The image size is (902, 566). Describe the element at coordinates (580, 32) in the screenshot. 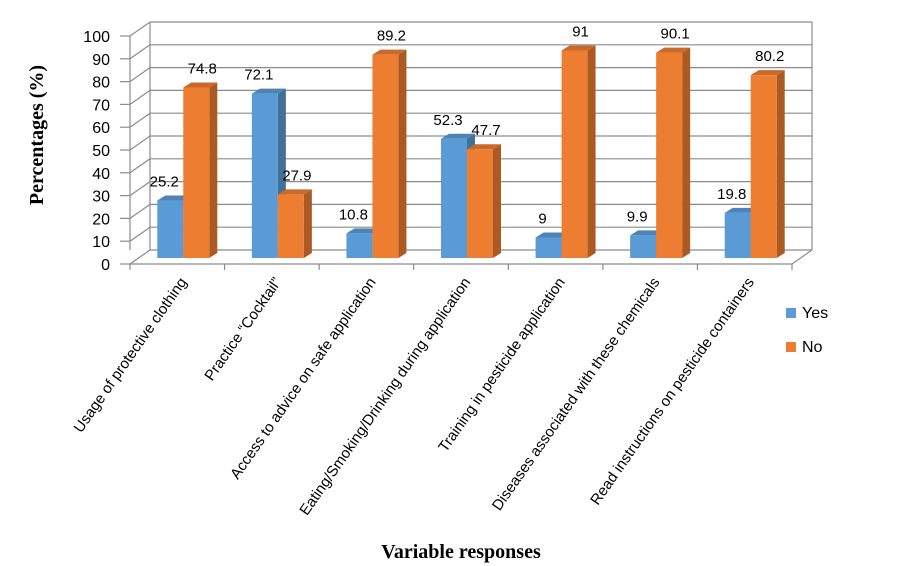

I see `data-label: 91` at that location.